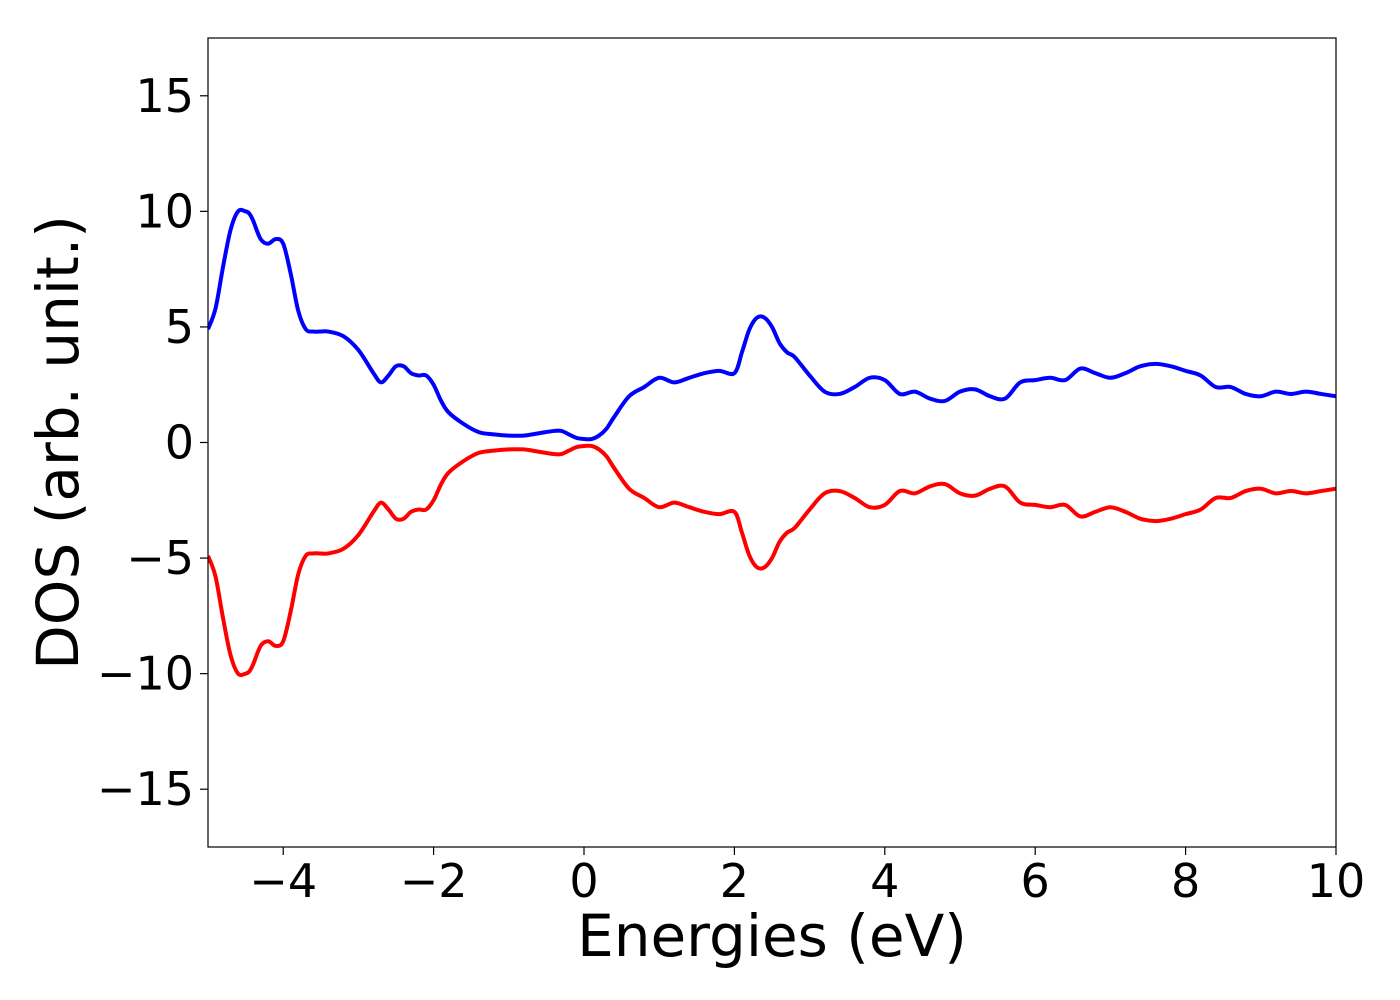 This screenshot has height=1000, width=1400. What do you see at coordinates (179, 443) in the screenshot?
I see `y-tick-label: 0` at bounding box center [179, 443].